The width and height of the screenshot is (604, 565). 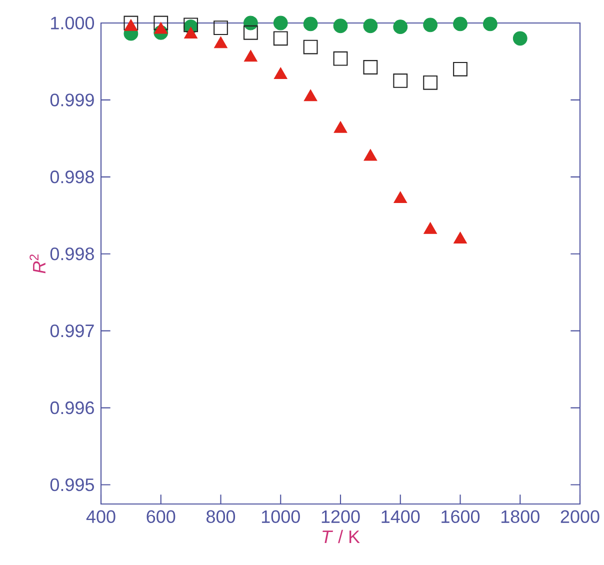 What do you see at coordinates (341, 537) in the screenshot?
I see `x-axis-title: T / K` at bounding box center [341, 537].